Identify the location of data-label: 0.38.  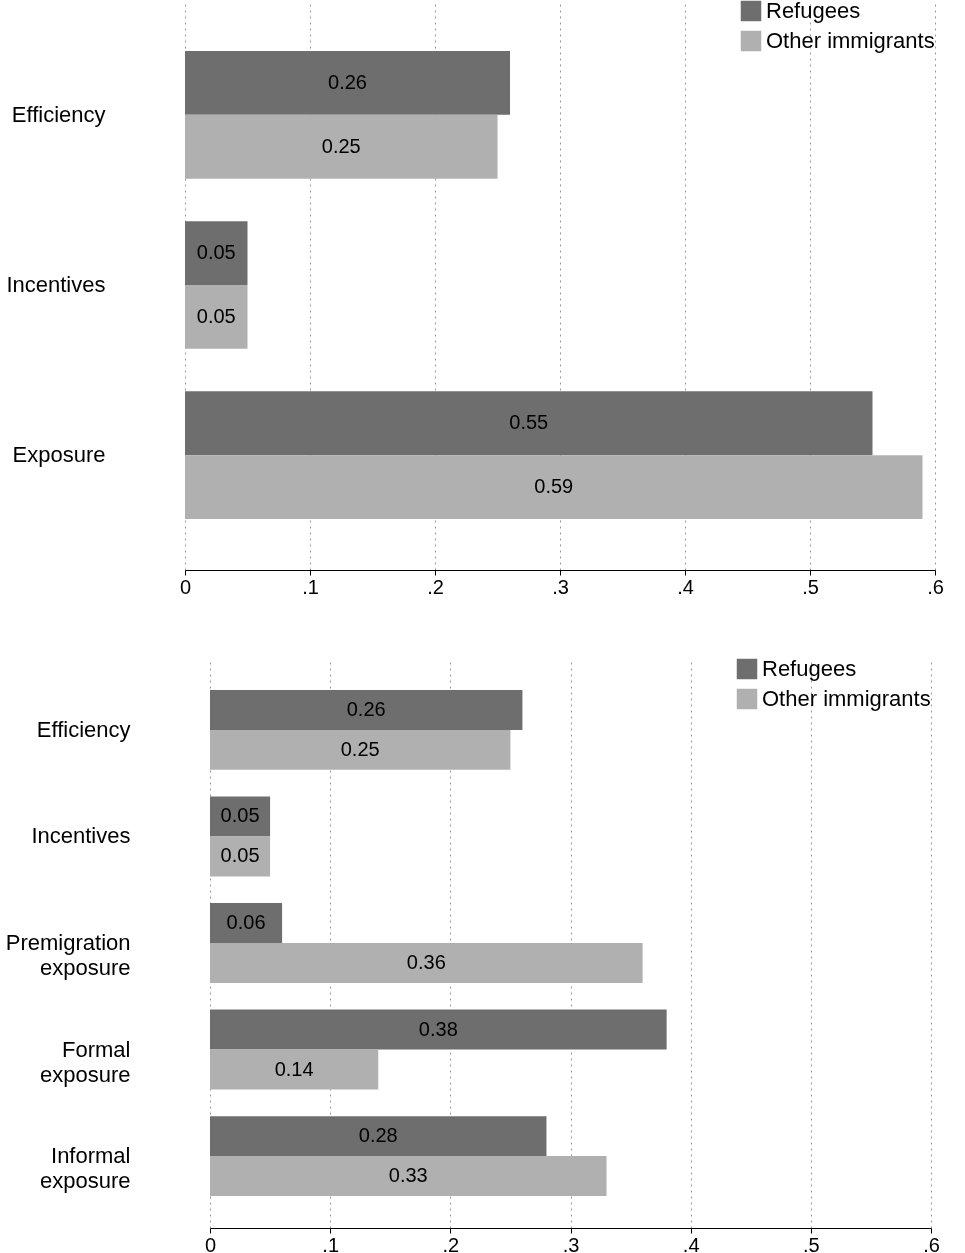
(438, 1028).